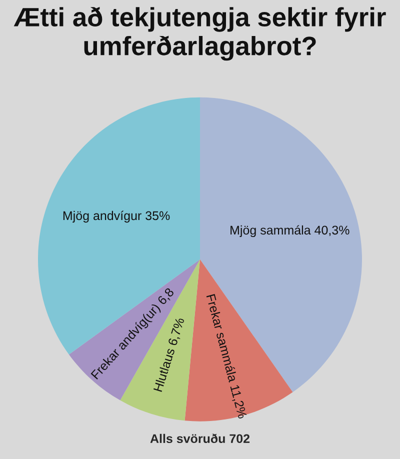 This screenshot has width=400, height=459. Describe the element at coordinates (226, 357) in the screenshot. I see `slice-label: Frekar sammála 11,2%` at that location.